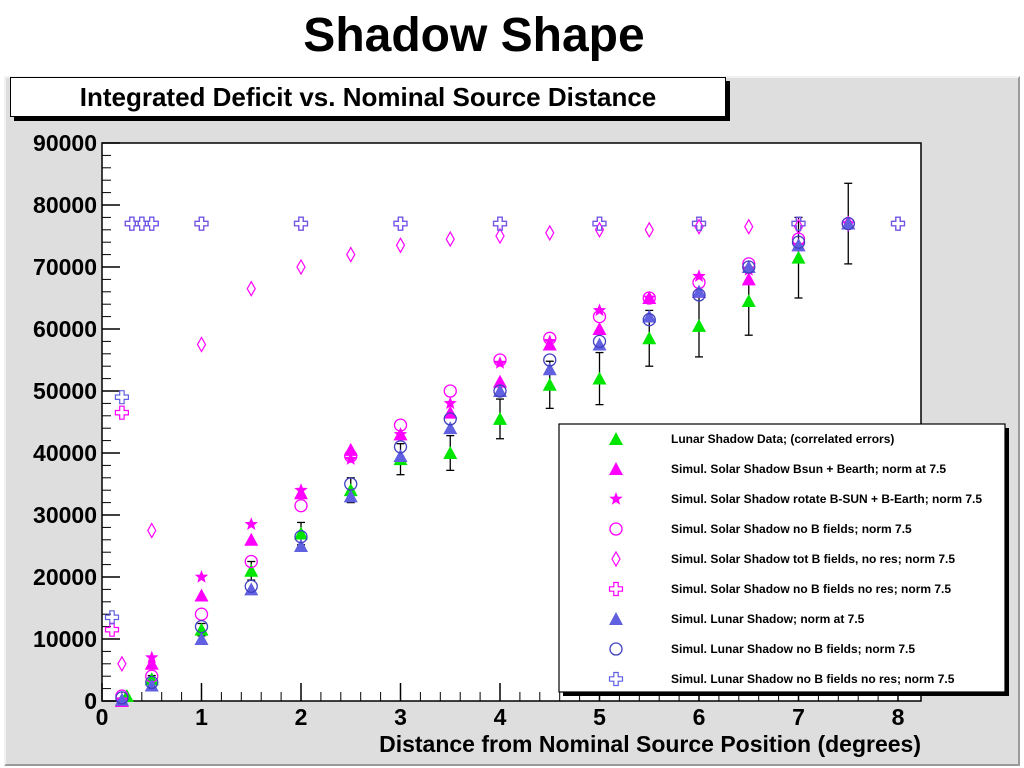 The image size is (1024, 768). I want to click on y-tick-label: 50000, so click(65, 391).